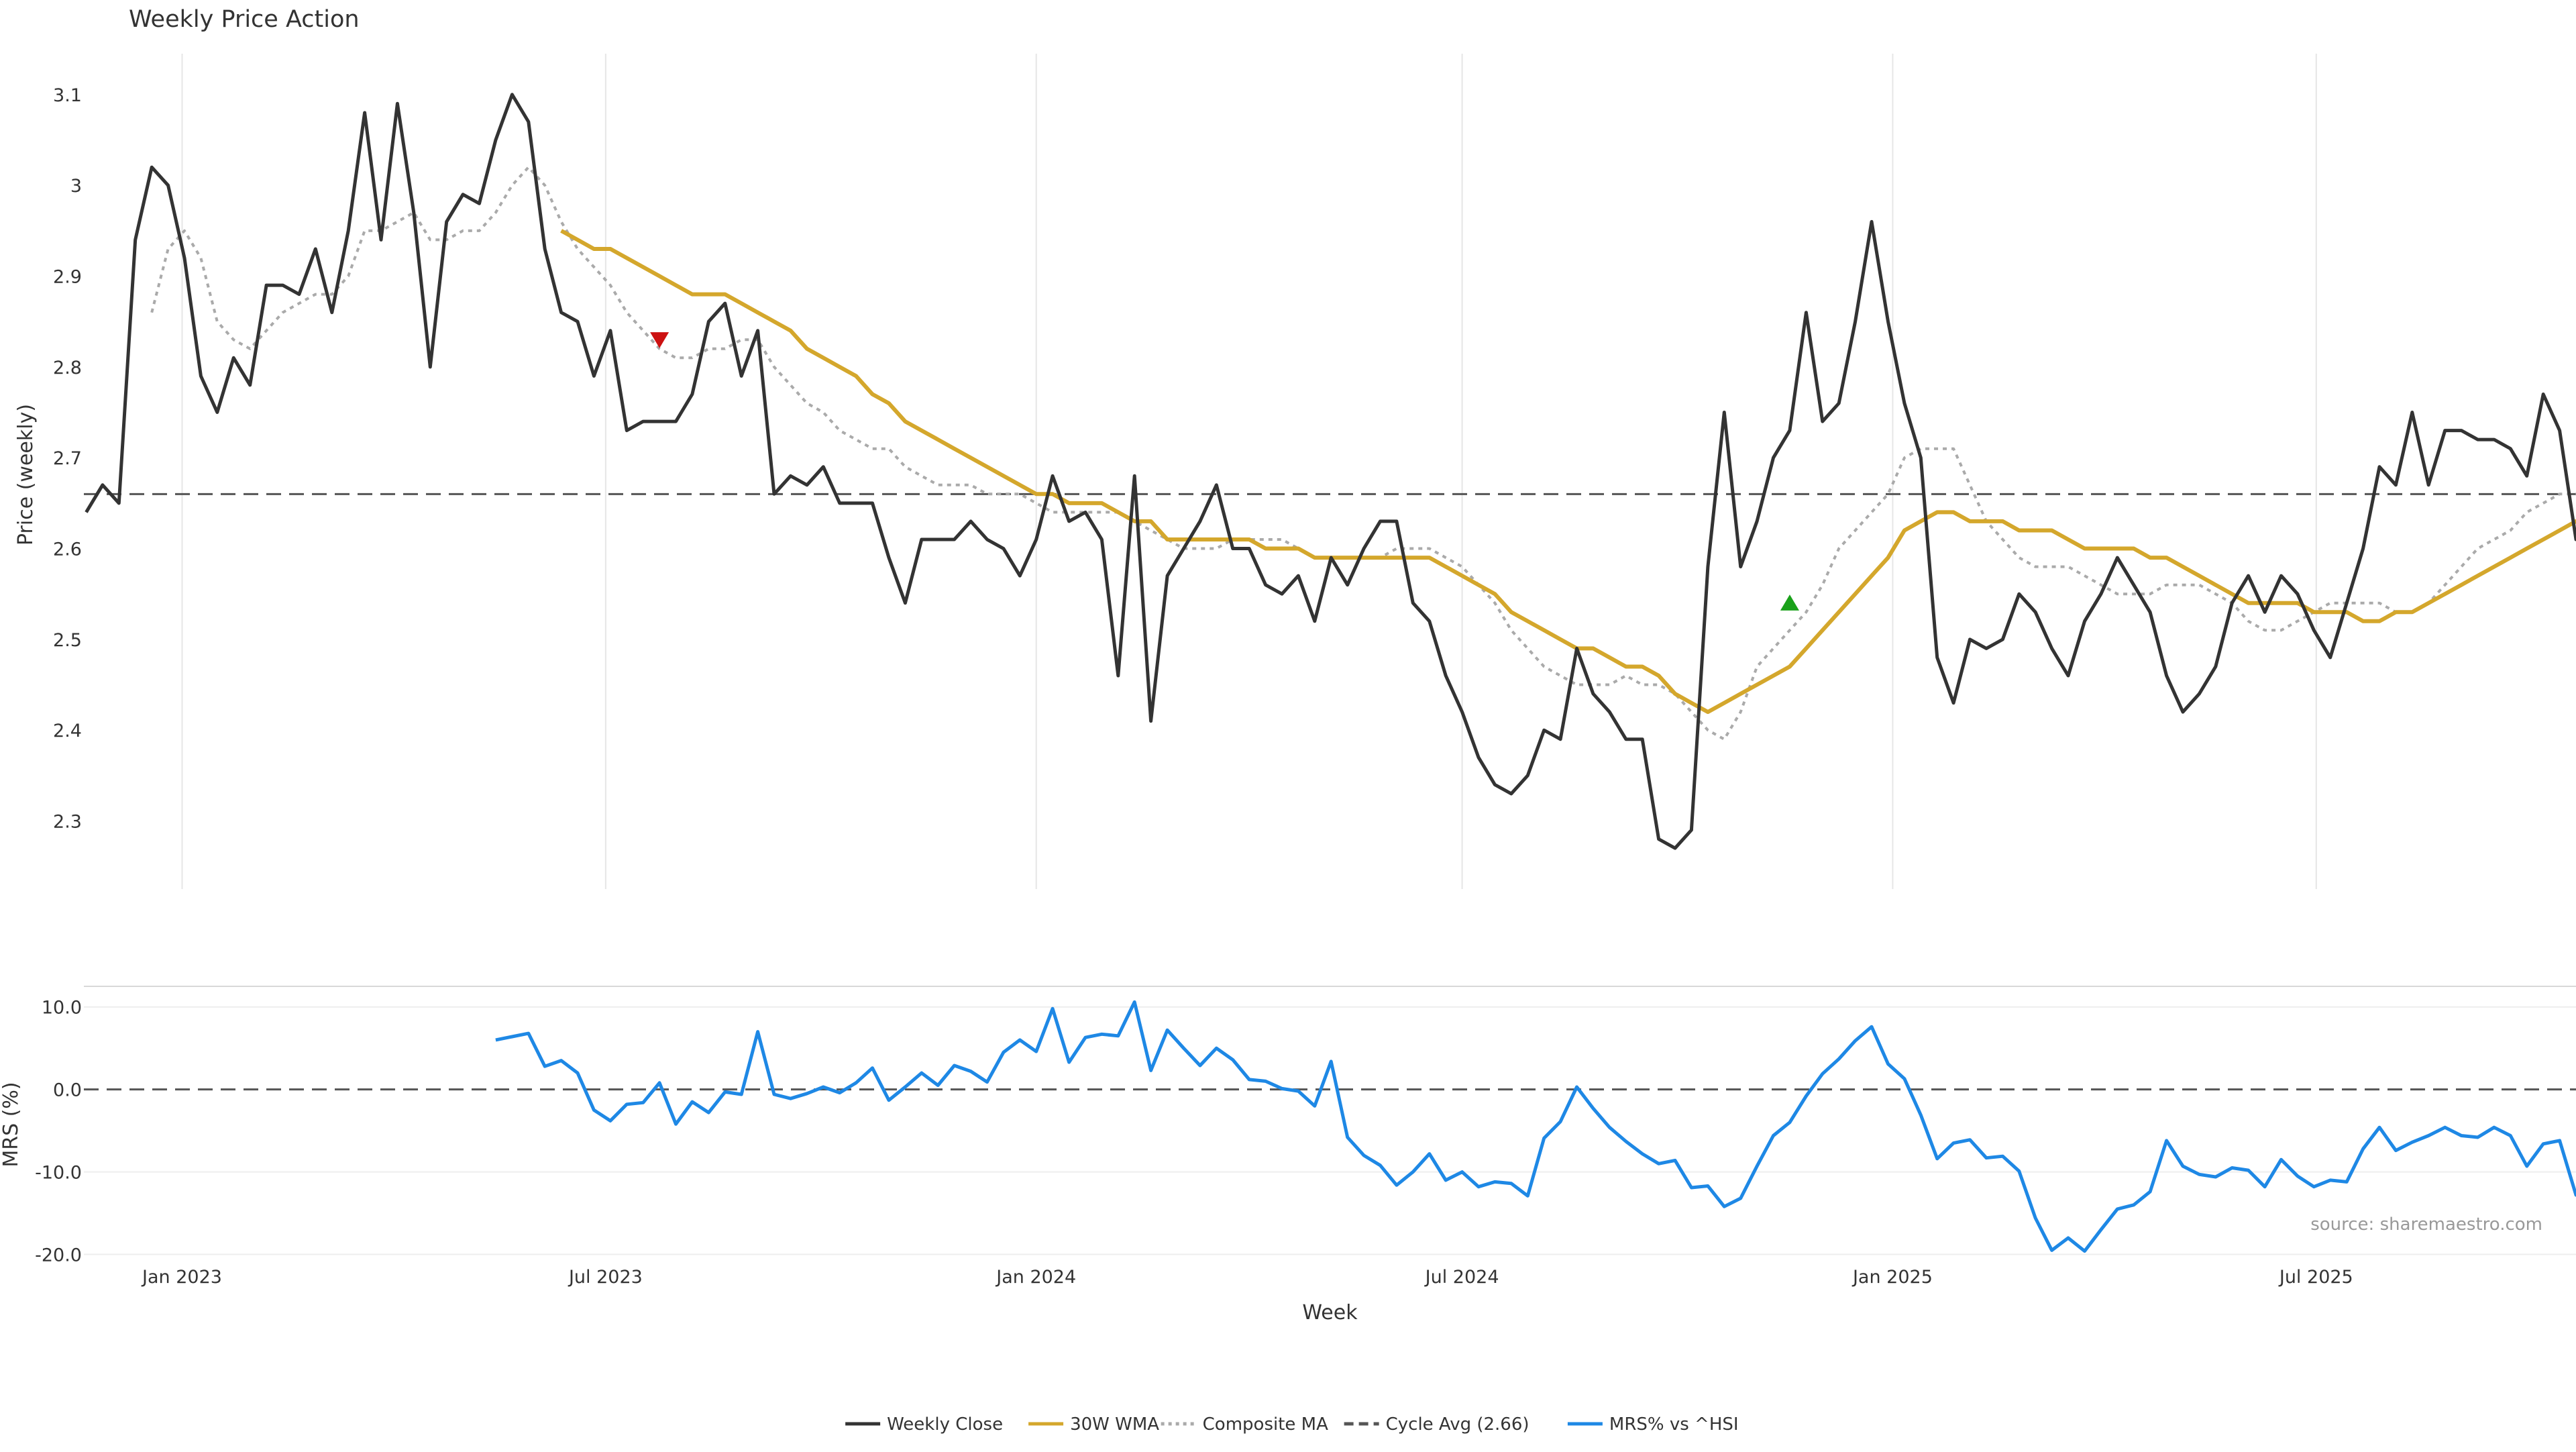 The height and width of the screenshot is (1452, 2576). I want to click on x-tick-label: Jul 2024, so click(1461, 1277).